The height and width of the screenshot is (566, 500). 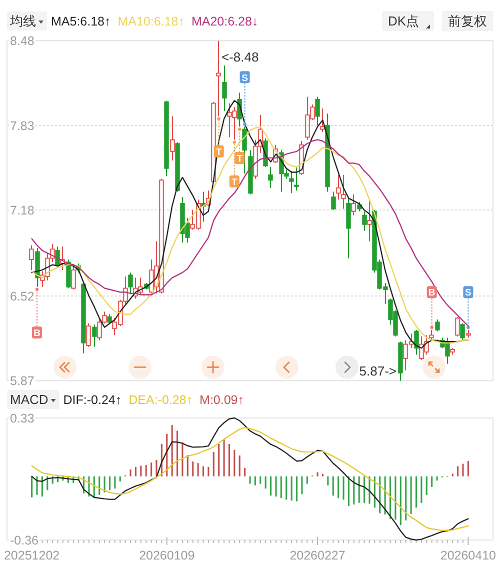 I want to click on series-label: B, so click(x=37, y=334).